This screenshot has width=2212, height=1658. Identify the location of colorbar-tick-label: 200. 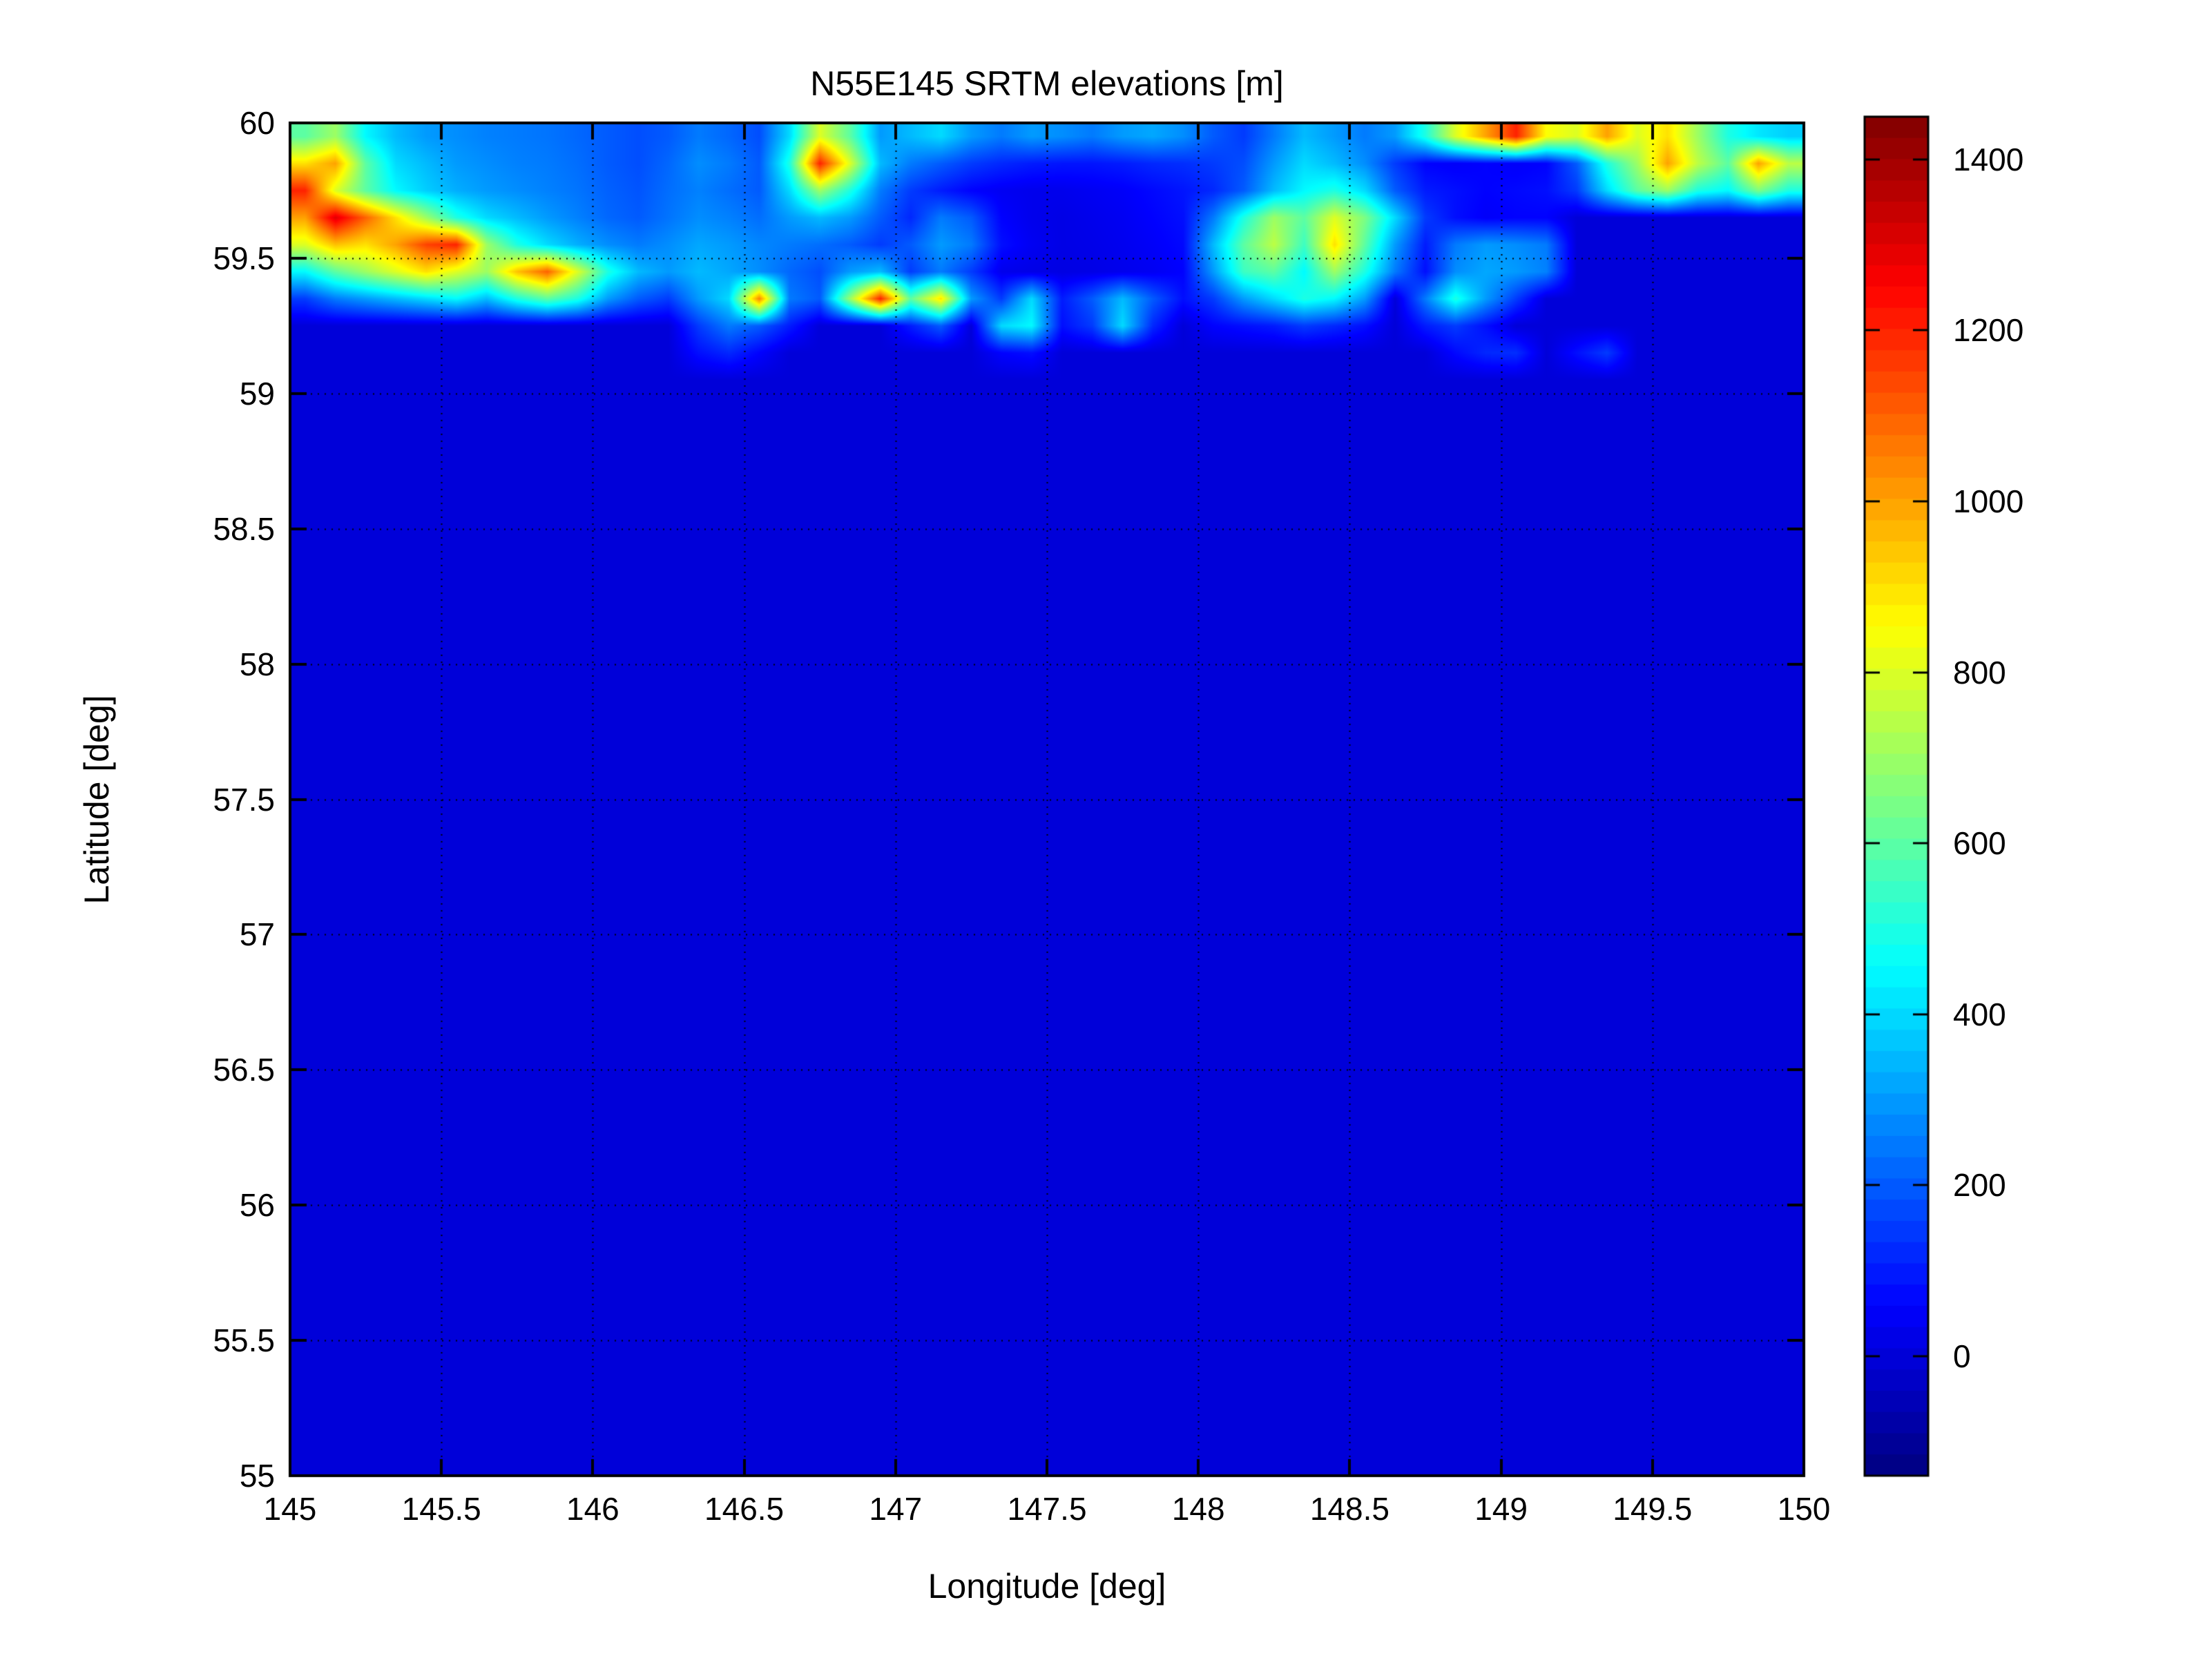
(1980, 1185).